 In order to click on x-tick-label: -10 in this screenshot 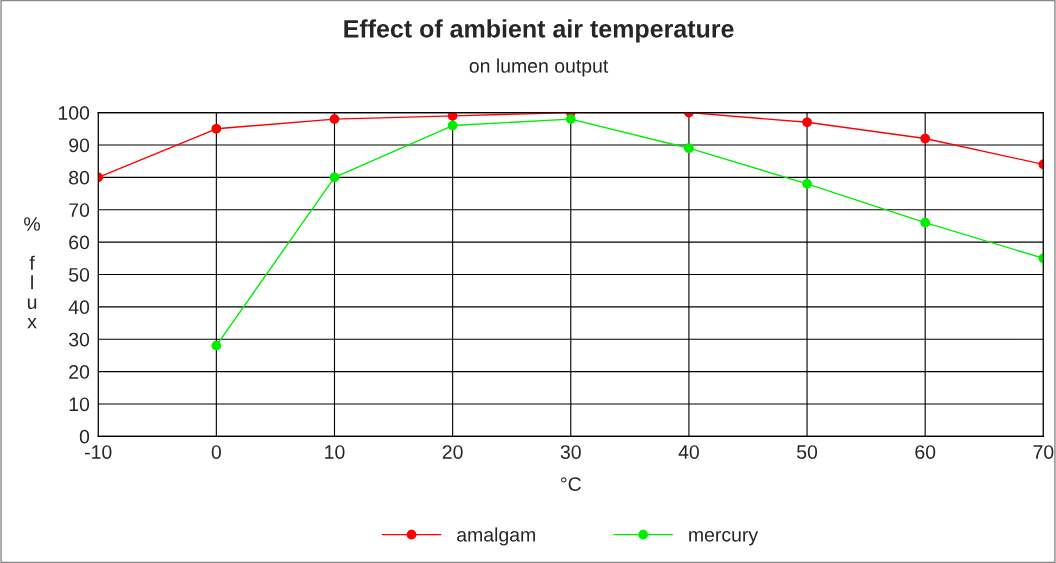, I will do `click(98, 452)`.